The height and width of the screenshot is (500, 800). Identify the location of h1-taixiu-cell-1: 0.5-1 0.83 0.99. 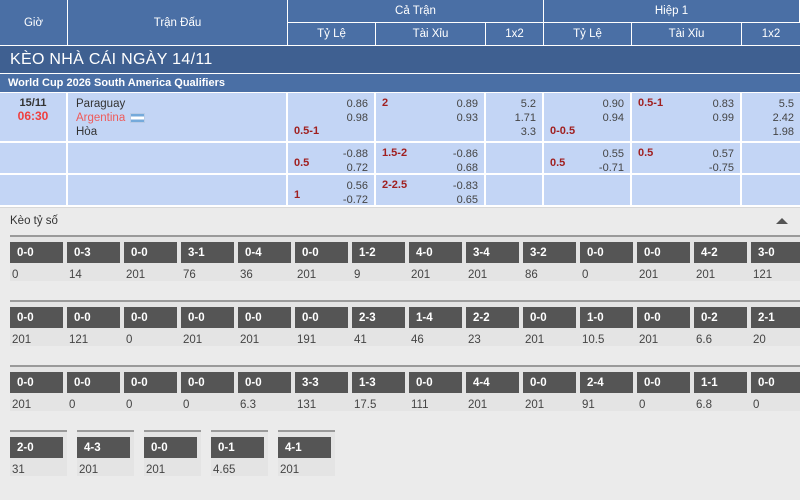
(687, 118).